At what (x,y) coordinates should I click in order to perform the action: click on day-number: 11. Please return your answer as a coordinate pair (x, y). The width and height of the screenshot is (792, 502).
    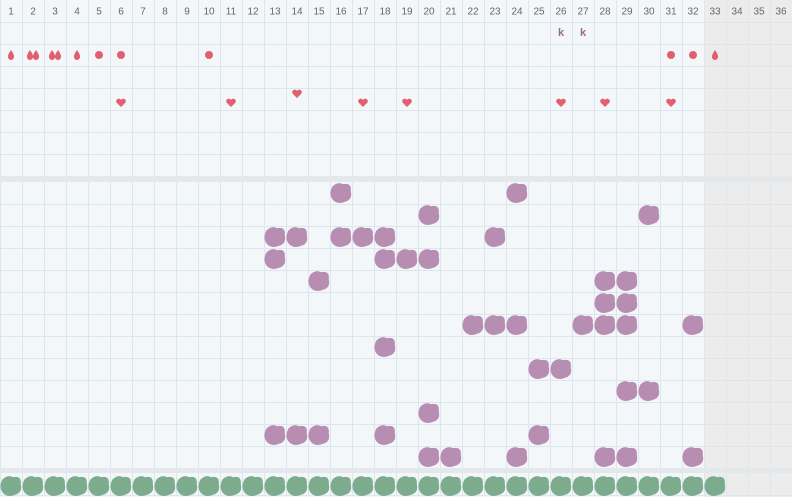
    Looking at the image, I should click on (231, 12).